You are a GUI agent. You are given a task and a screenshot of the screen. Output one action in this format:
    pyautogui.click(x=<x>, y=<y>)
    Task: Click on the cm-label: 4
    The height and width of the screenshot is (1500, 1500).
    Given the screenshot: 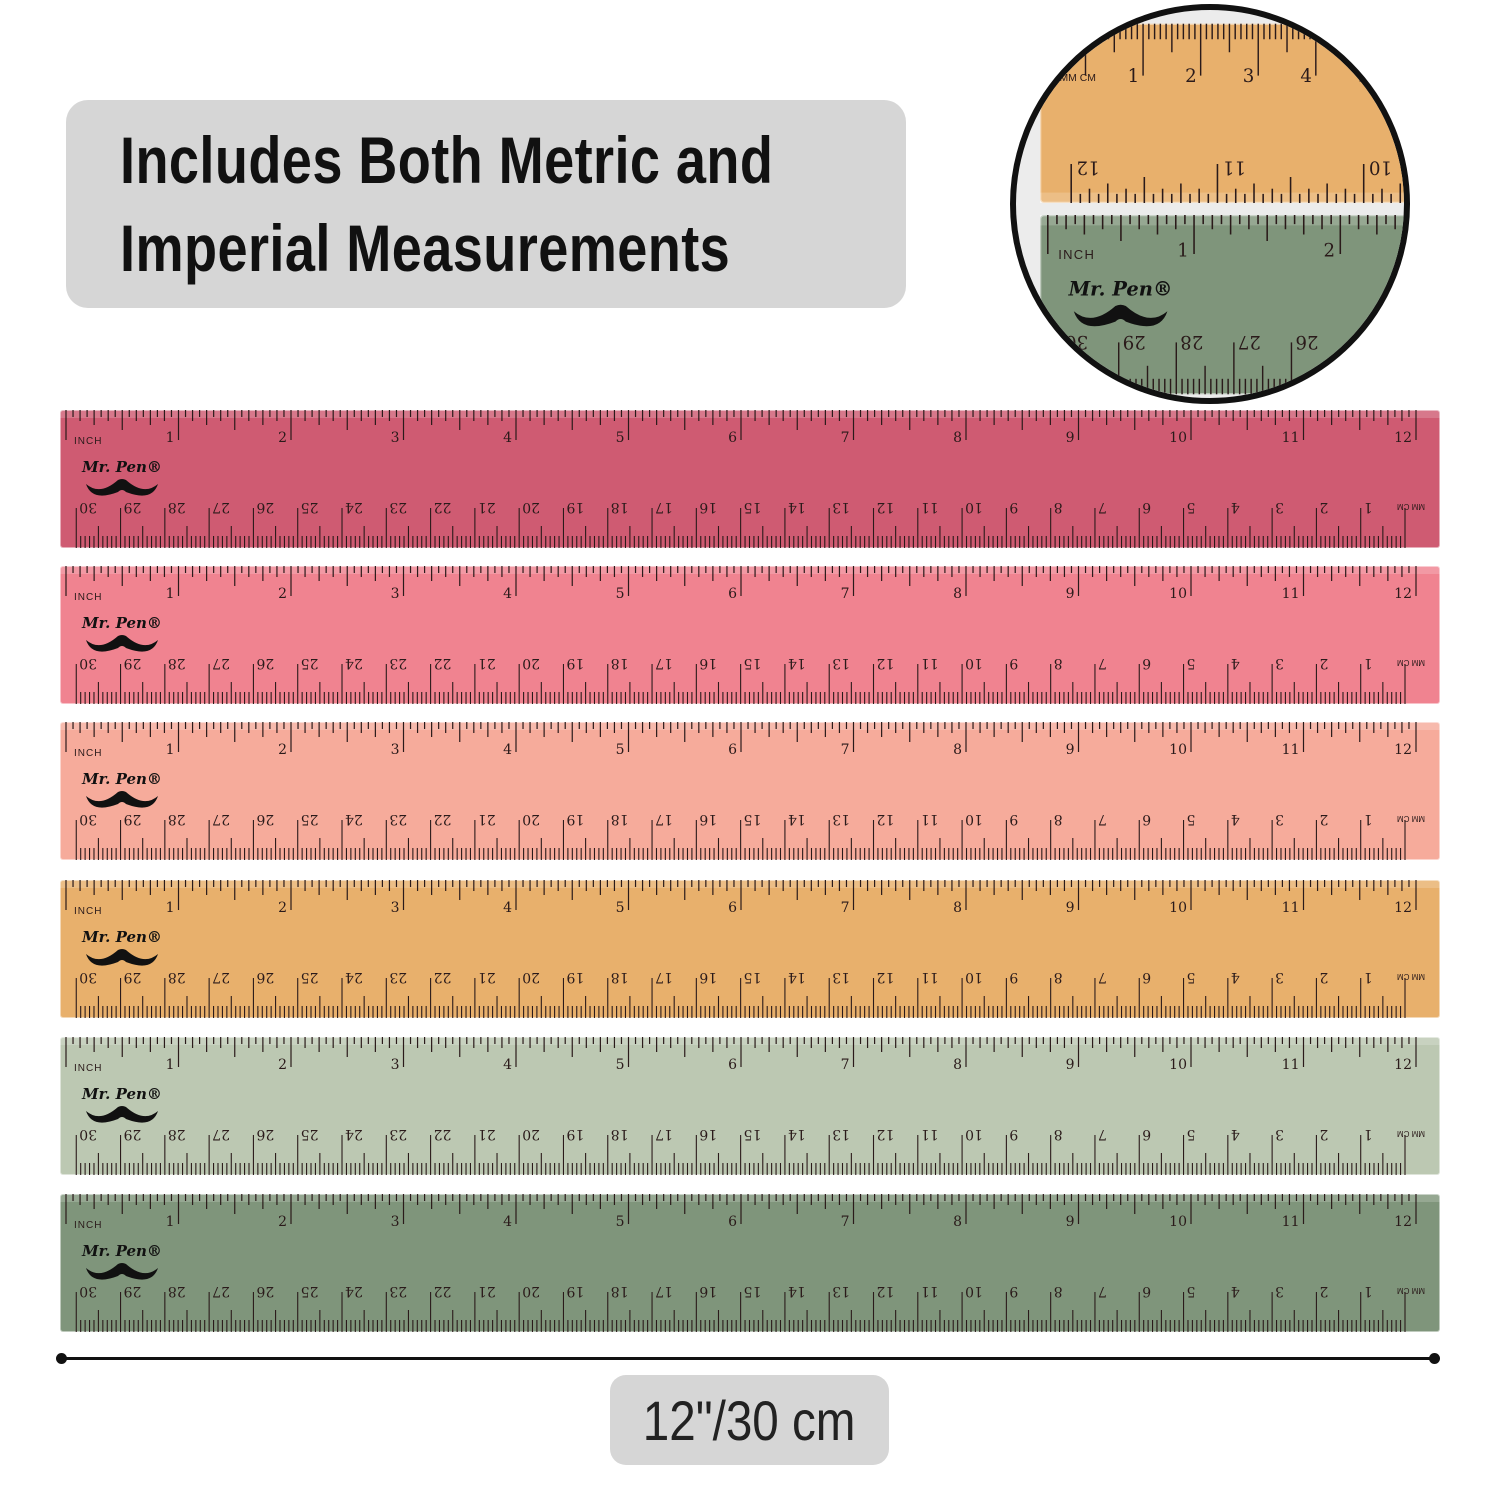 What is the action you would take?
    pyautogui.click(x=1235, y=1291)
    